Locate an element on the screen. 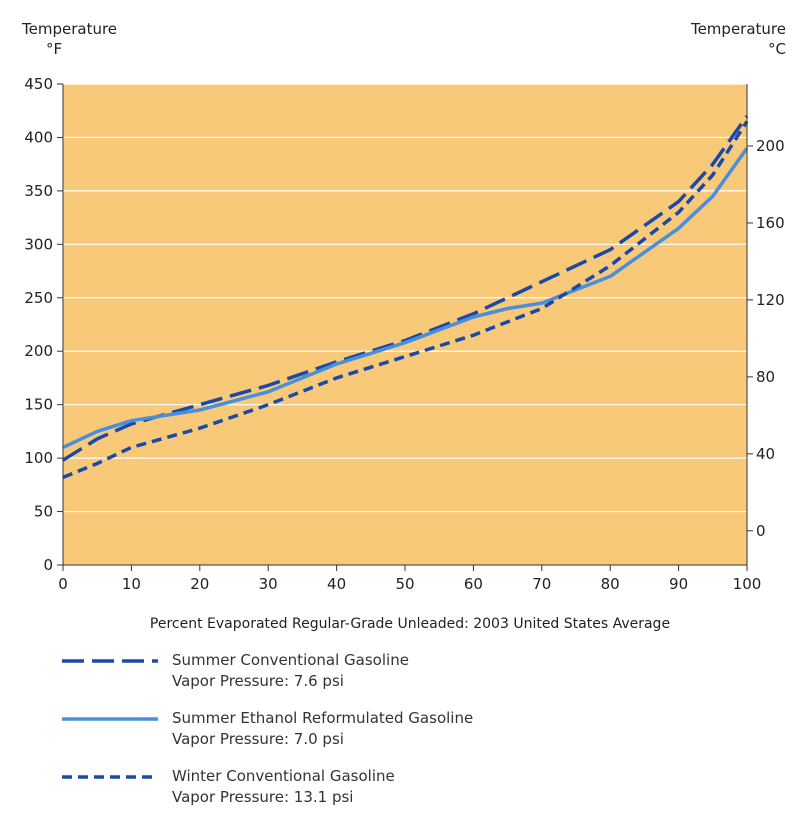  y-right-tick-label: 200 is located at coordinates (770, 146).